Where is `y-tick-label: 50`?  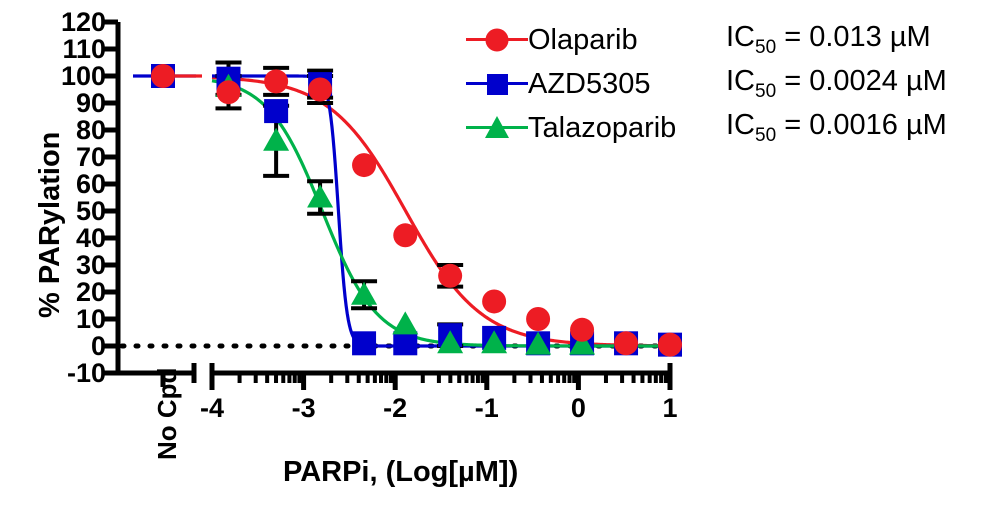
y-tick-label: 50 is located at coordinates (90, 211).